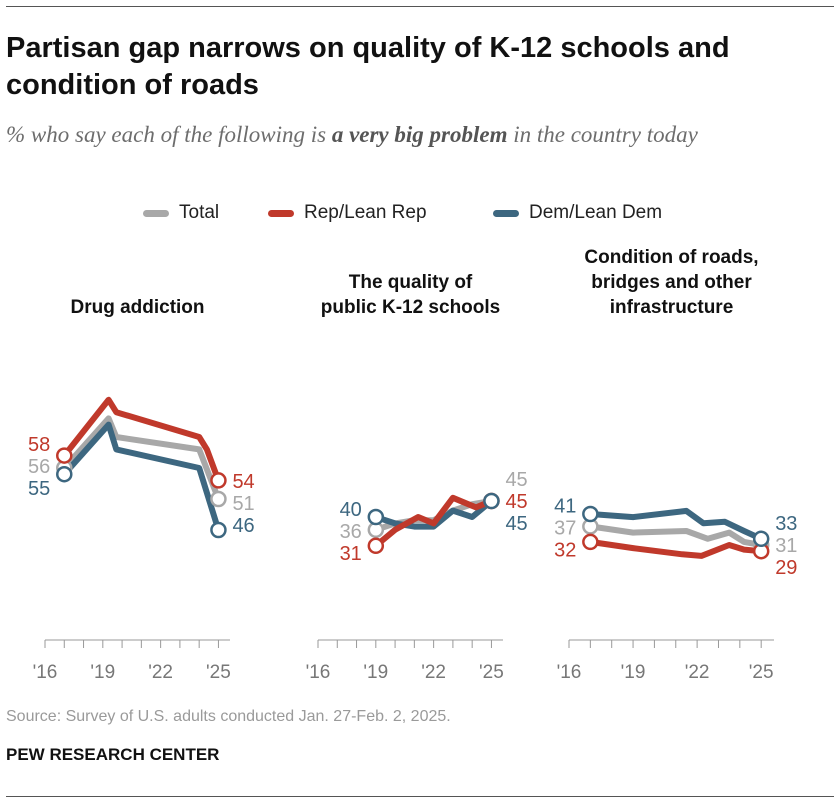 The height and width of the screenshot is (806, 840). What do you see at coordinates (516, 502) in the screenshot?
I see `end-value-label-rep: 45` at bounding box center [516, 502].